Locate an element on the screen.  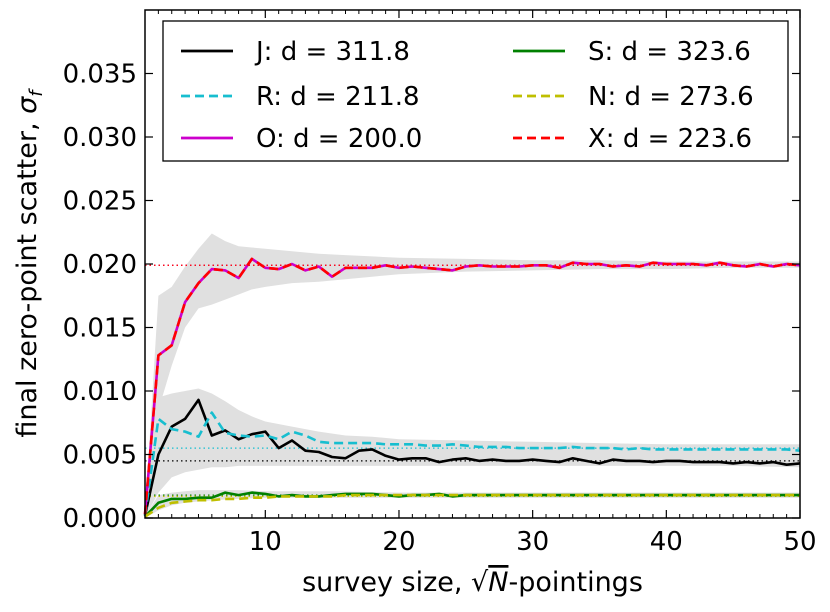
y-tick-label: 0.030 is located at coordinates (100, 138).